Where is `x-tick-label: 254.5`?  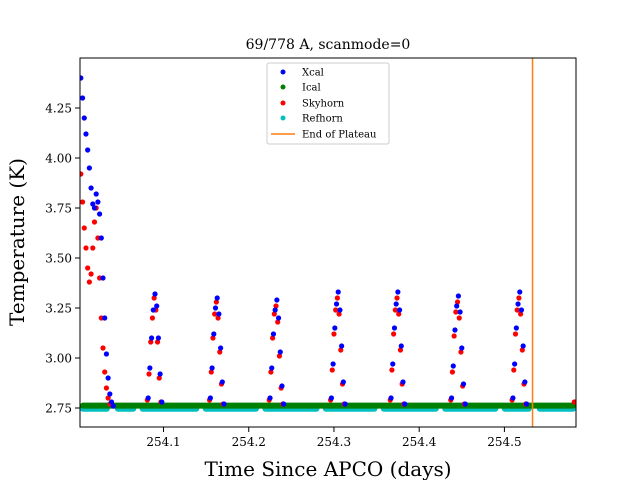
x-tick-label: 254.5 is located at coordinates (504, 442).